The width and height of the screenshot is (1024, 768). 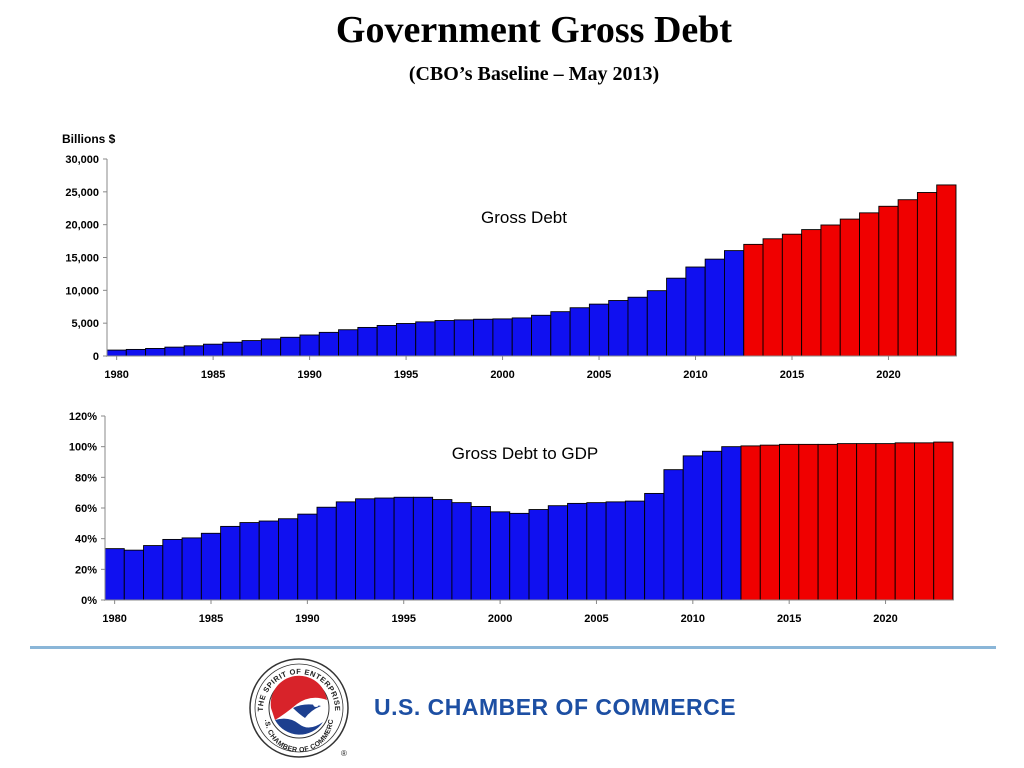 What do you see at coordinates (86, 570) in the screenshot?
I see `y-tick-label: 20%` at bounding box center [86, 570].